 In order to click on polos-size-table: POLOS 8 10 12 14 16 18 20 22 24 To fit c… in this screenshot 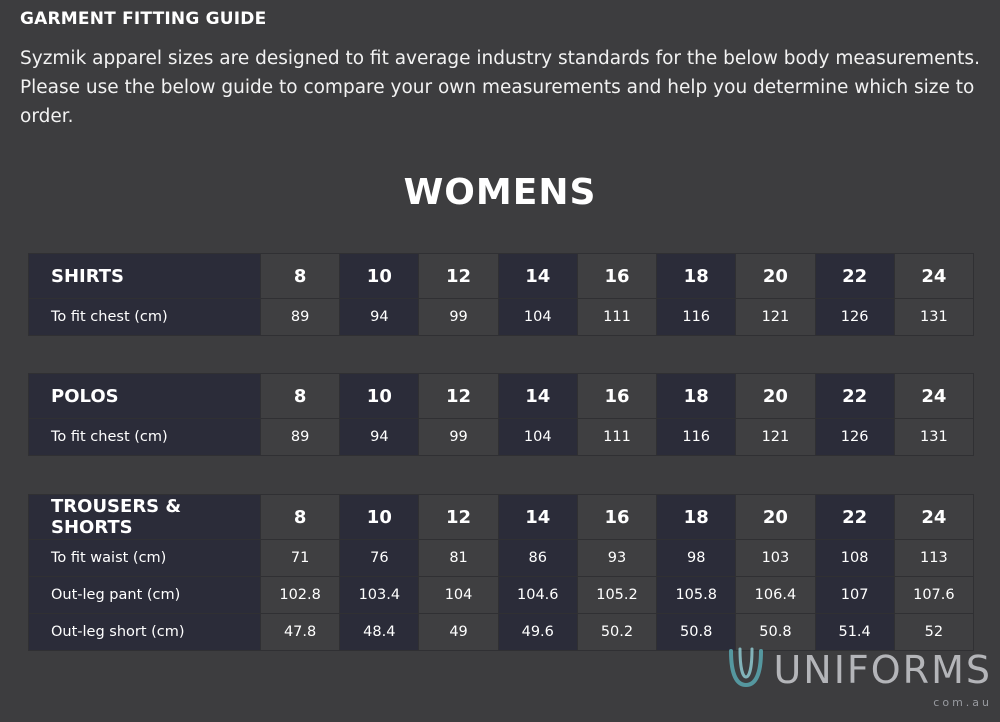, I will do `click(501, 414)`.